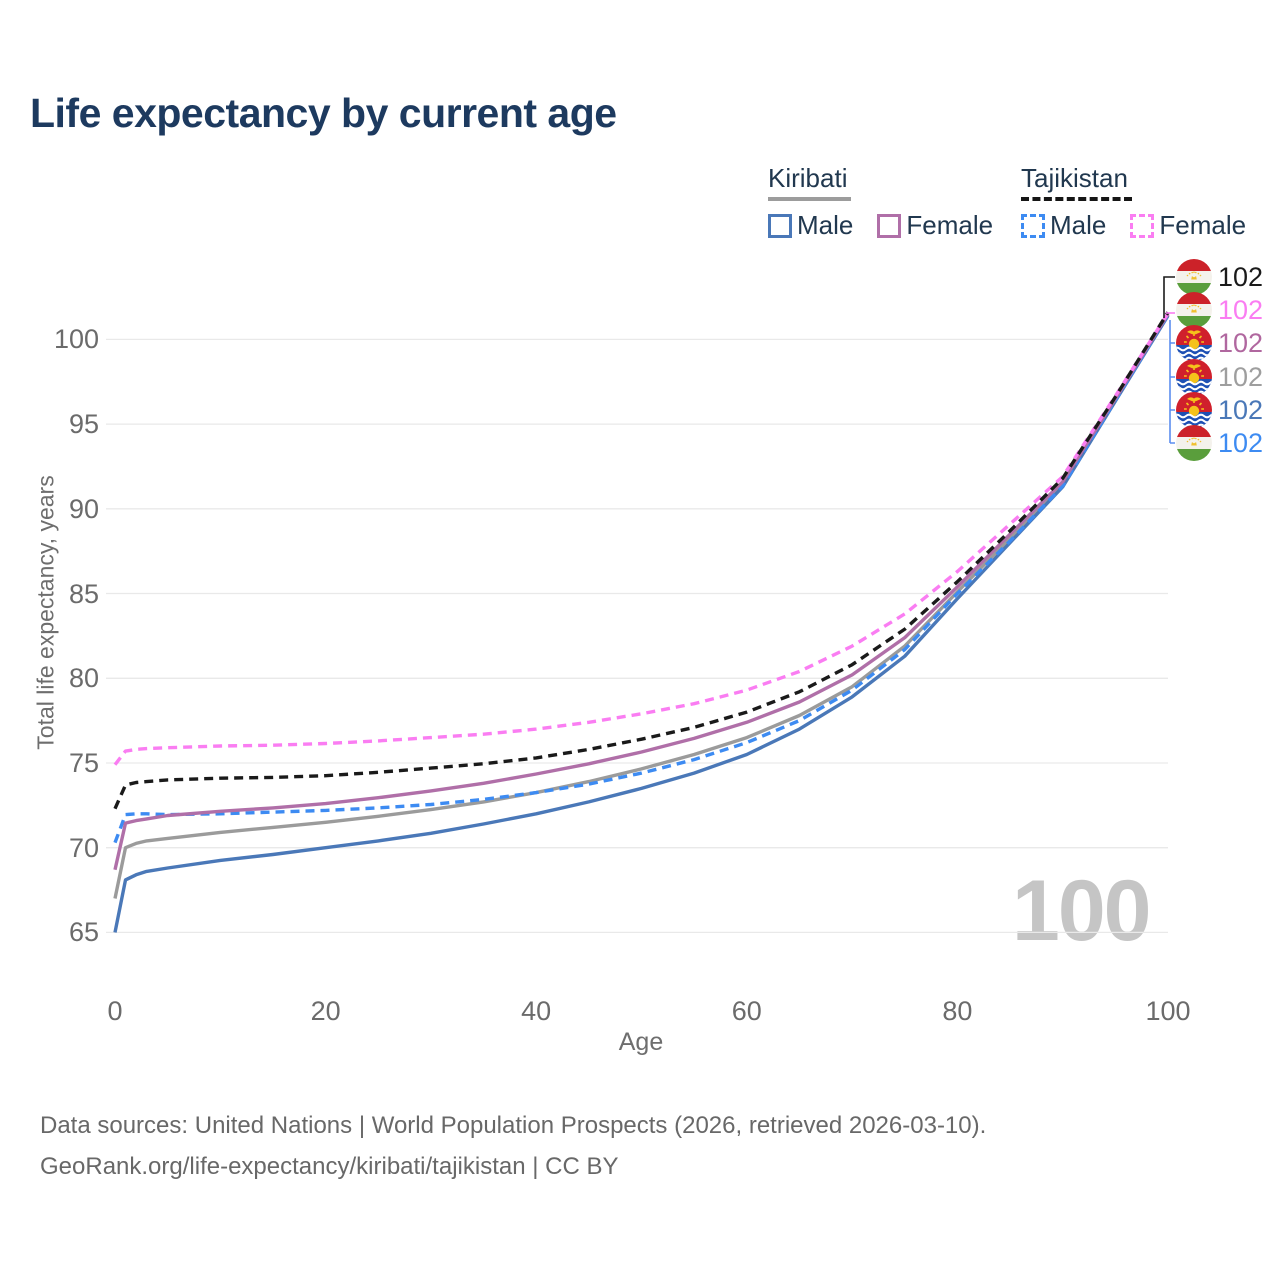 Image resolution: width=1280 pixels, height=1280 pixels. I want to click on end-label-row-tajikistan-female: 102, so click(1220, 310).